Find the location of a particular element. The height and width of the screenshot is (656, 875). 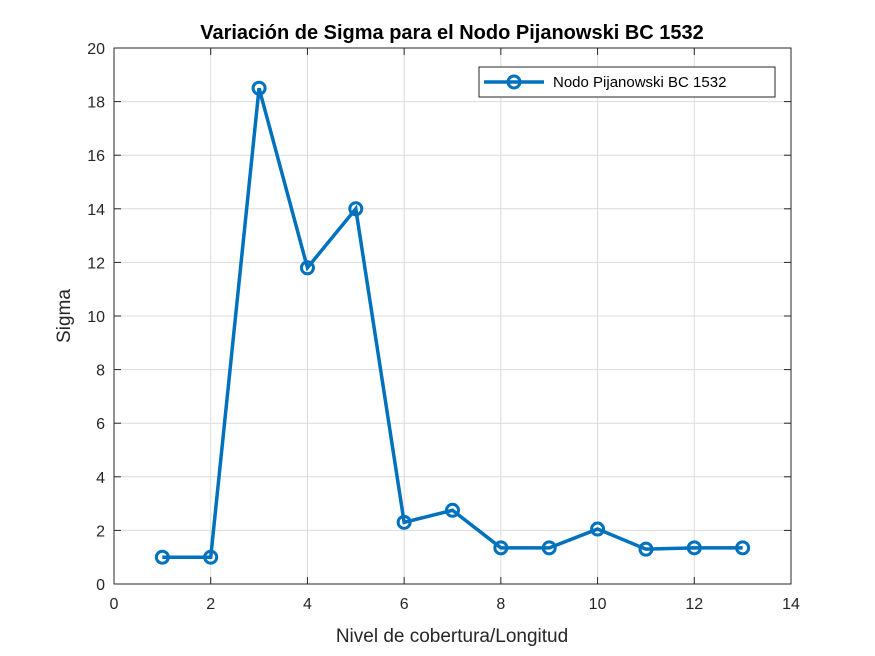

y-tick-label: 8 is located at coordinates (100, 371).